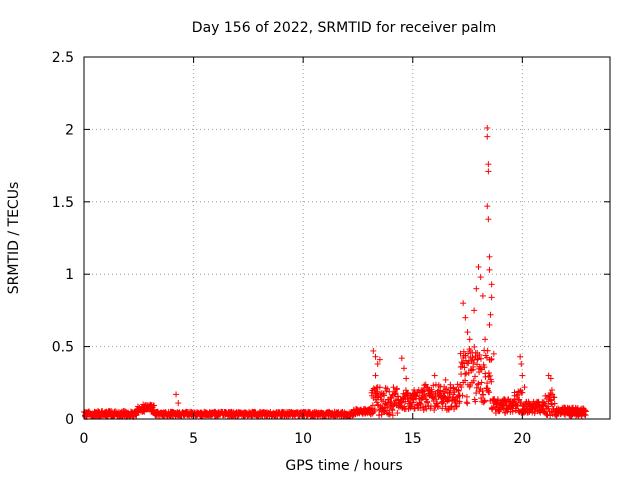  What do you see at coordinates (63, 203) in the screenshot?
I see `y-tick-label: 1.5` at bounding box center [63, 203].